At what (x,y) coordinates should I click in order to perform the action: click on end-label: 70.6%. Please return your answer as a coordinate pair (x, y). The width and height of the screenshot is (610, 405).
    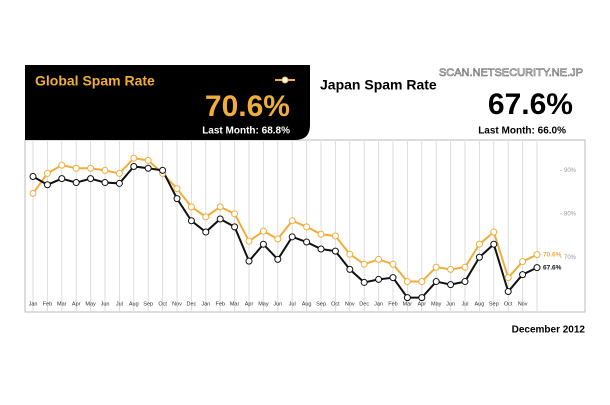
    Looking at the image, I should click on (552, 254).